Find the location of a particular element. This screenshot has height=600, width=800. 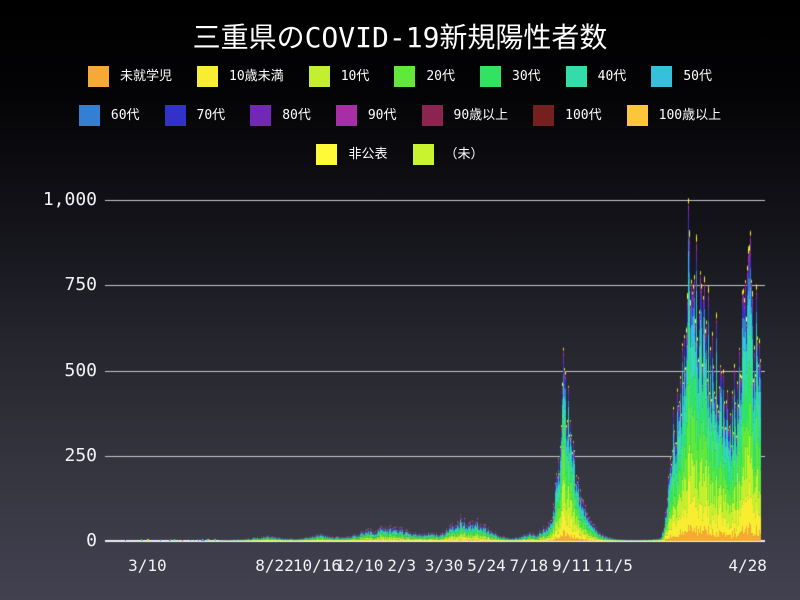

legend-label: 90代 is located at coordinates (382, 115).